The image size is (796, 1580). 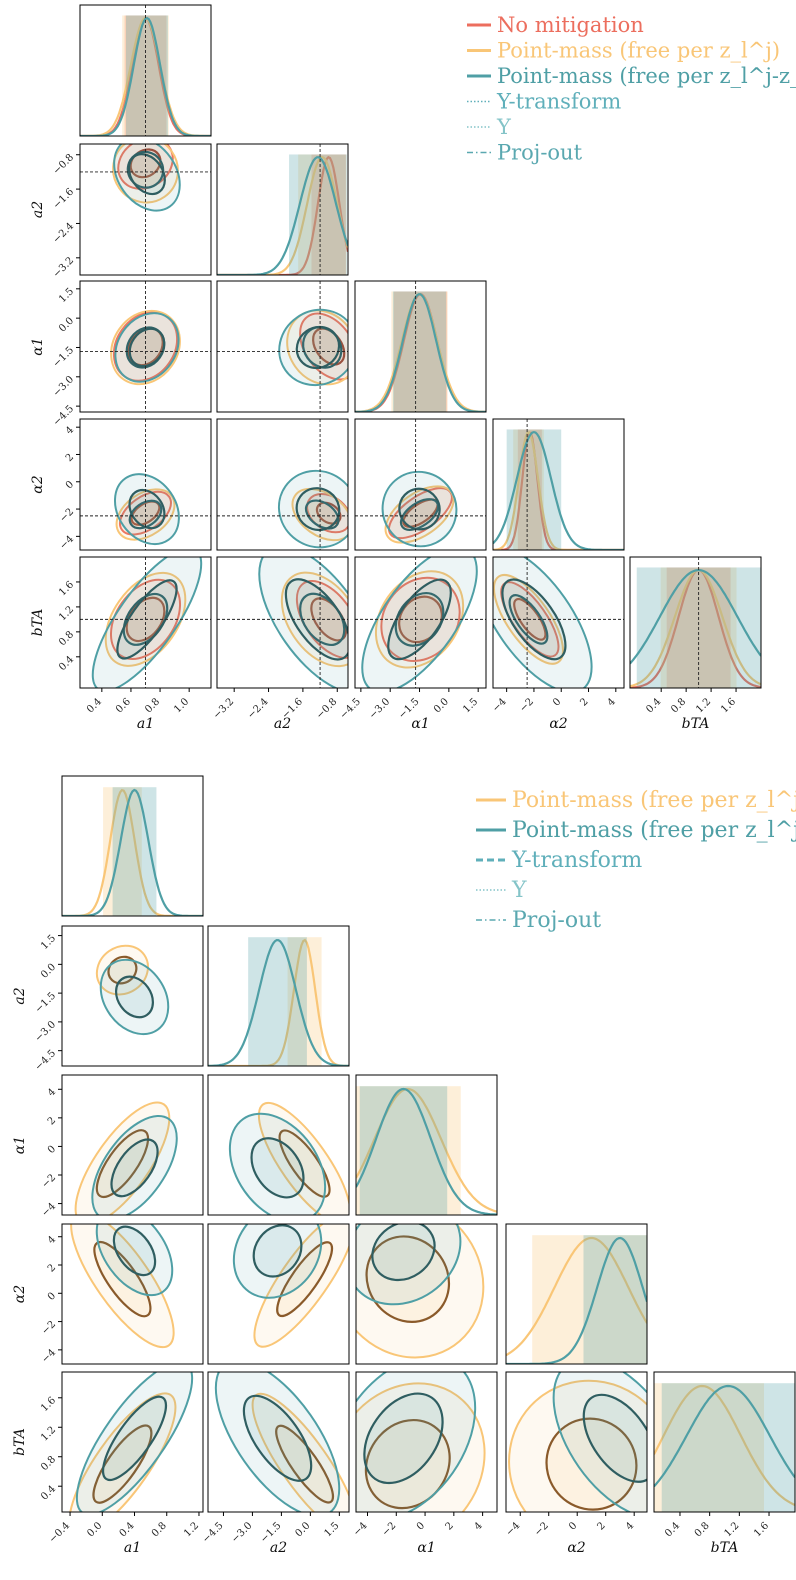 I want to click on x-tick-label: −0.4, so click(x=59, y=1532).